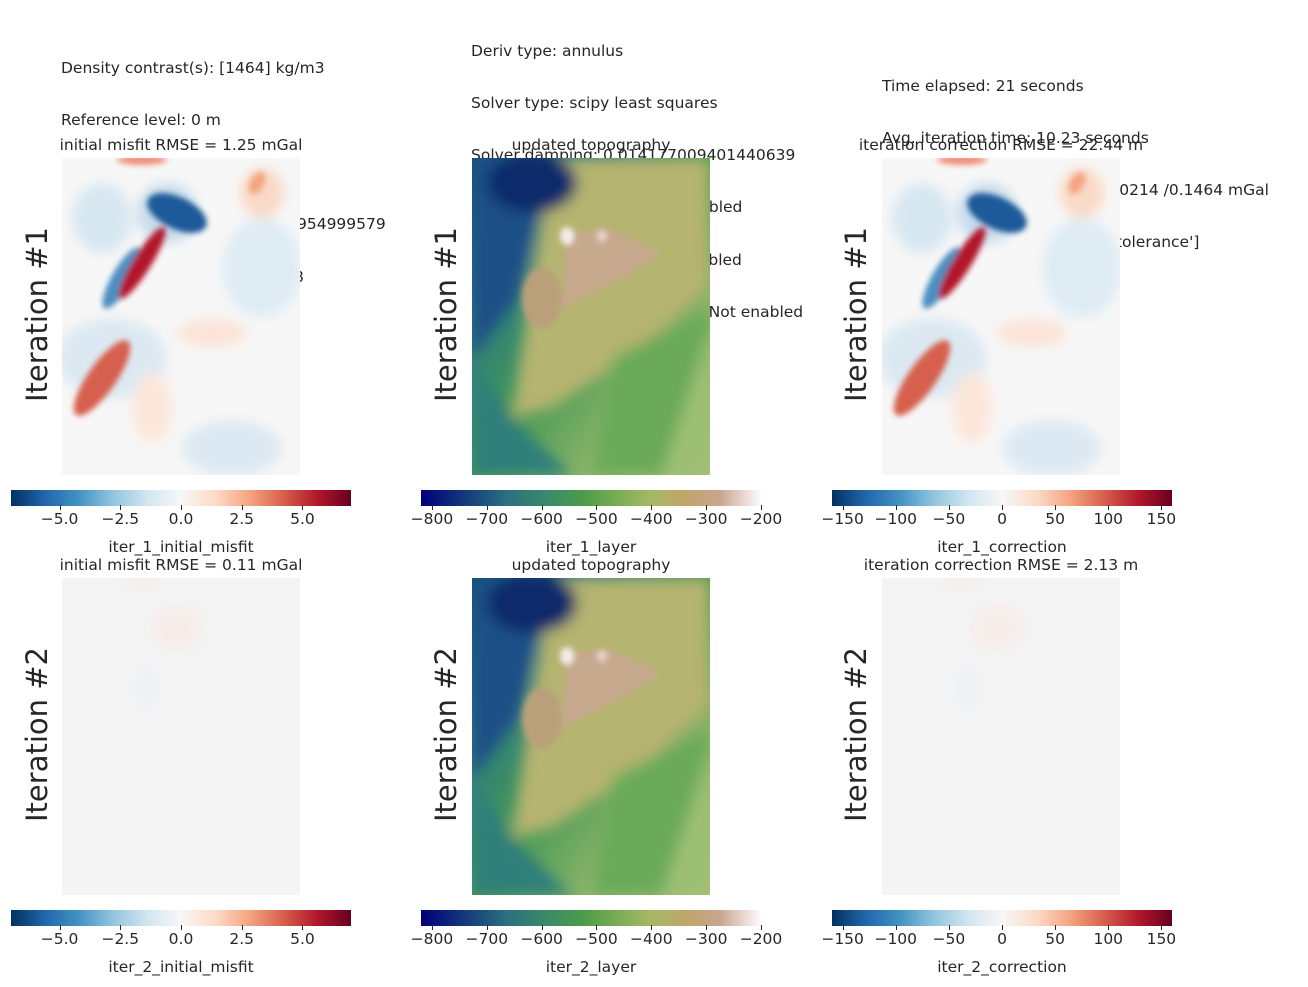 The width and height of the screenshot is (1308, 987). Describe the element at coordinates (1108, 519) in the screenshot. I see `colorbar-tick-label: 100` at that location.